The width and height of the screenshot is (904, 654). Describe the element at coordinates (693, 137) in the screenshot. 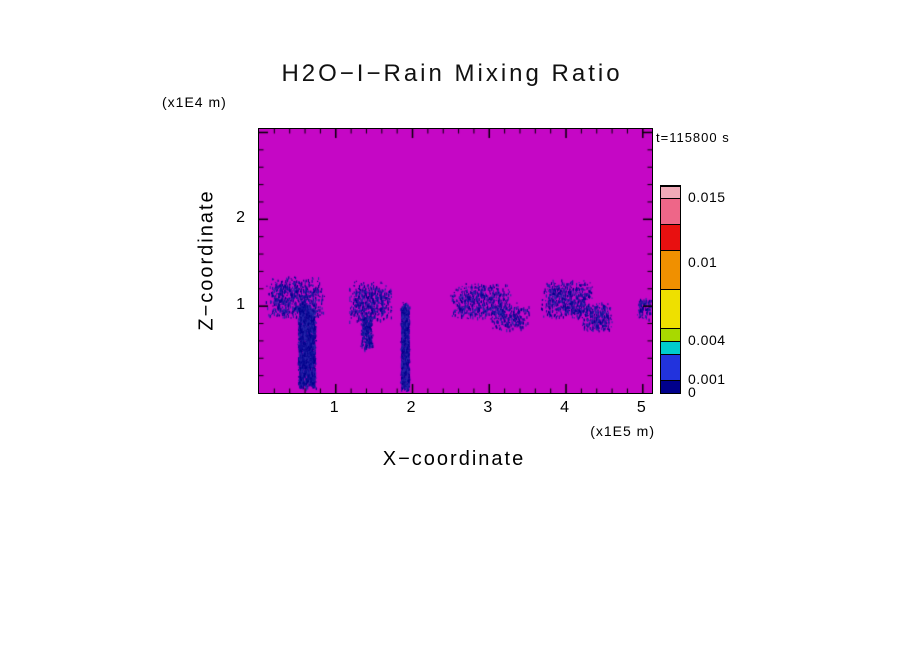

I see `time-annotation: t=115800 s` at that location.